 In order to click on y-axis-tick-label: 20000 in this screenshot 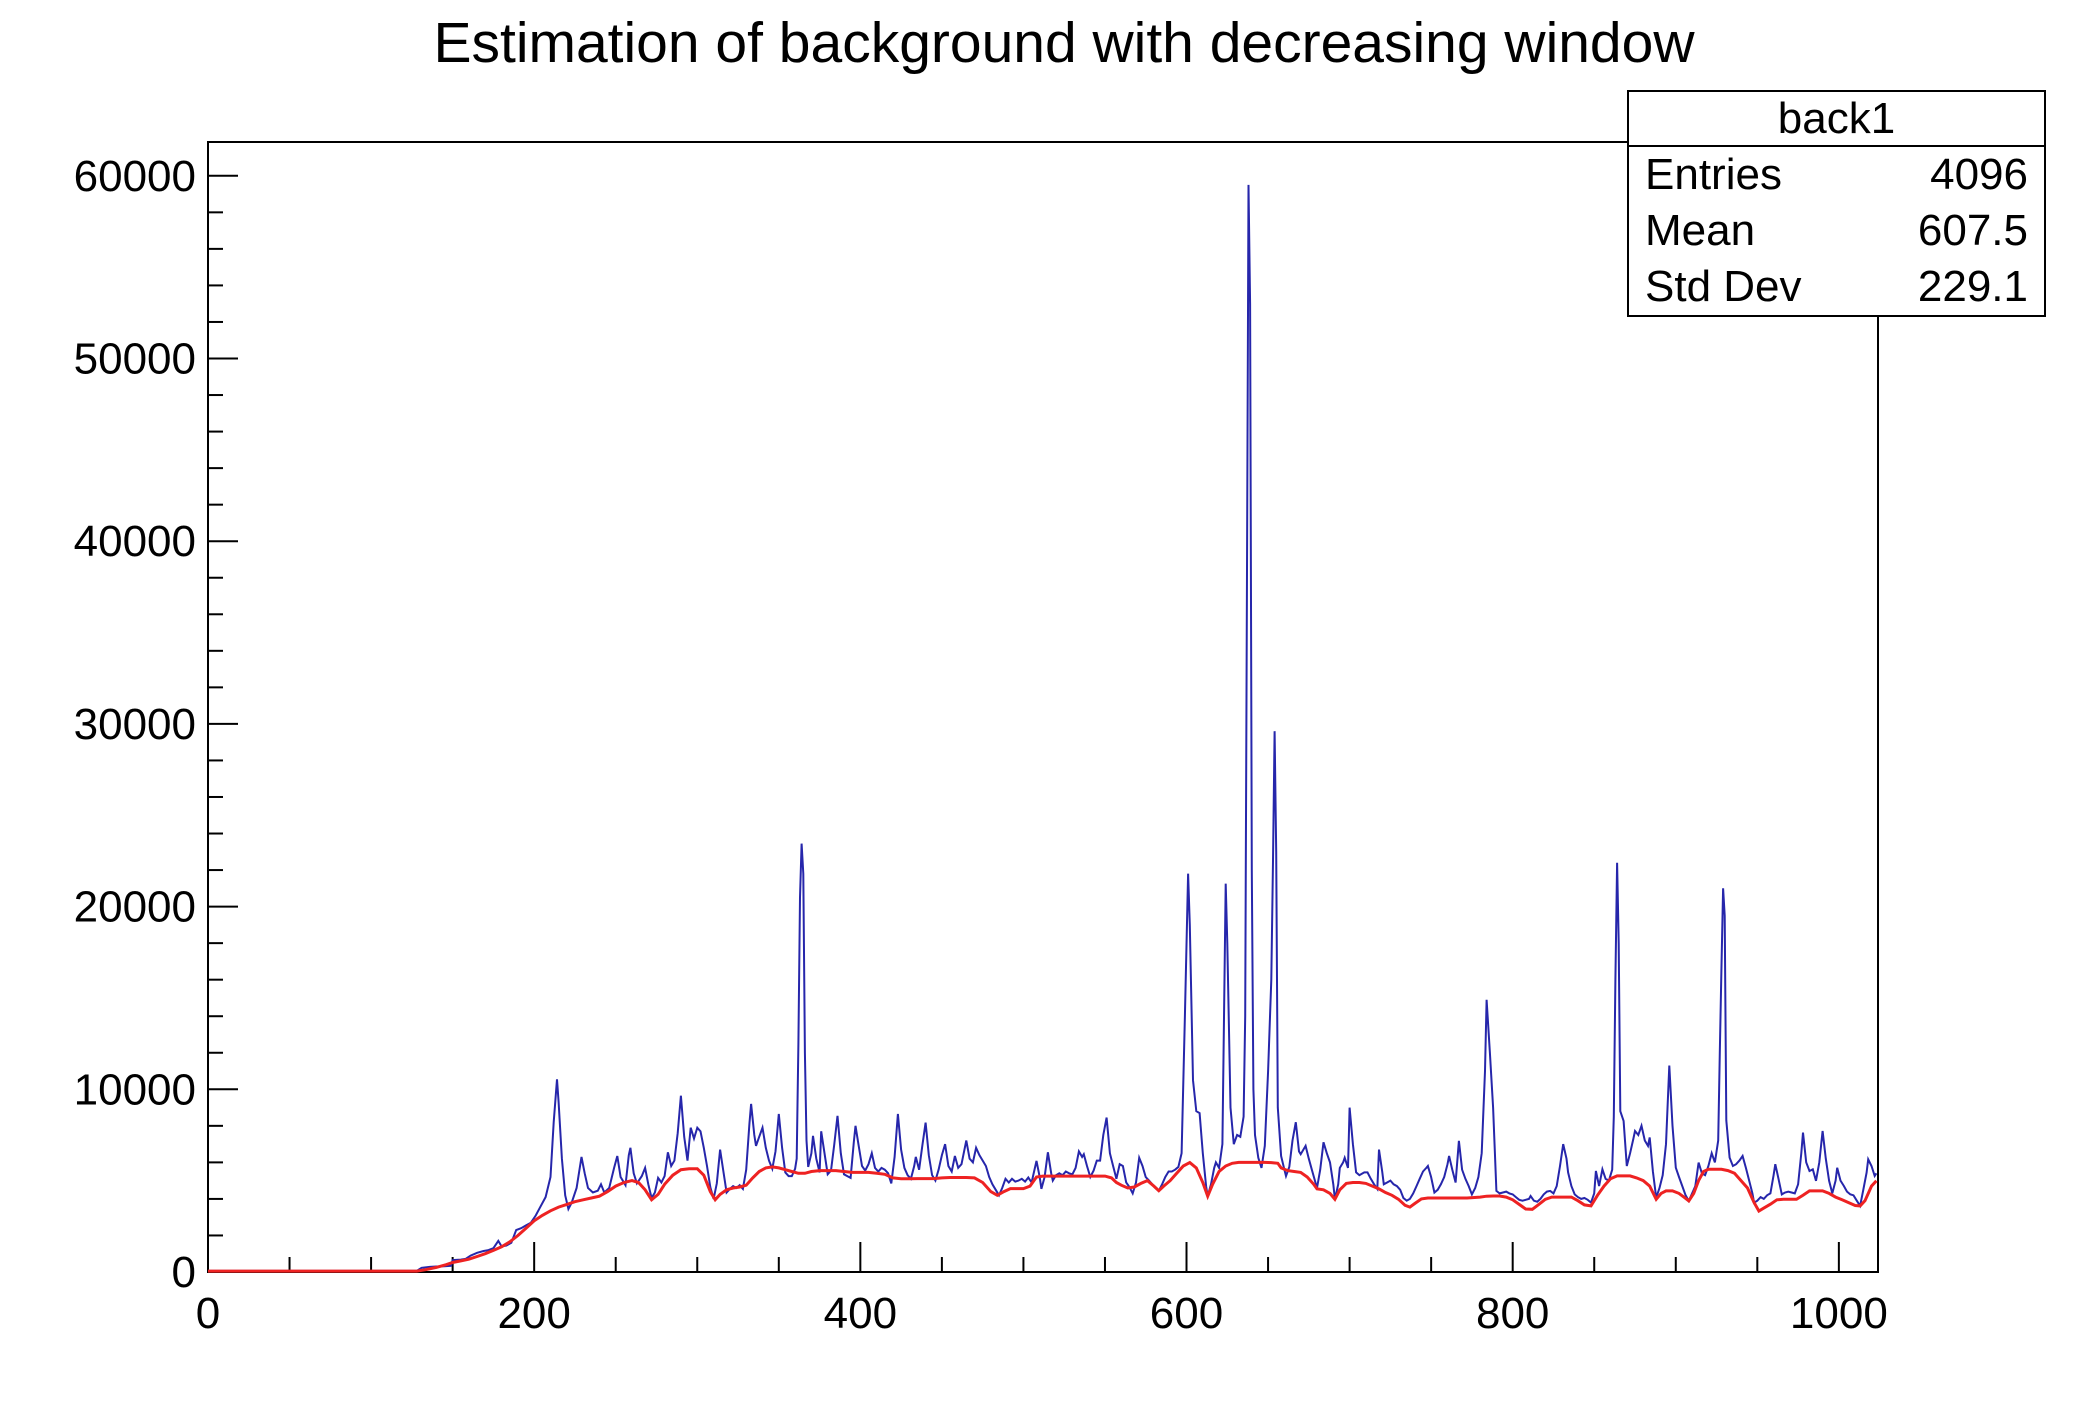, I will do `click(135, 907)`.